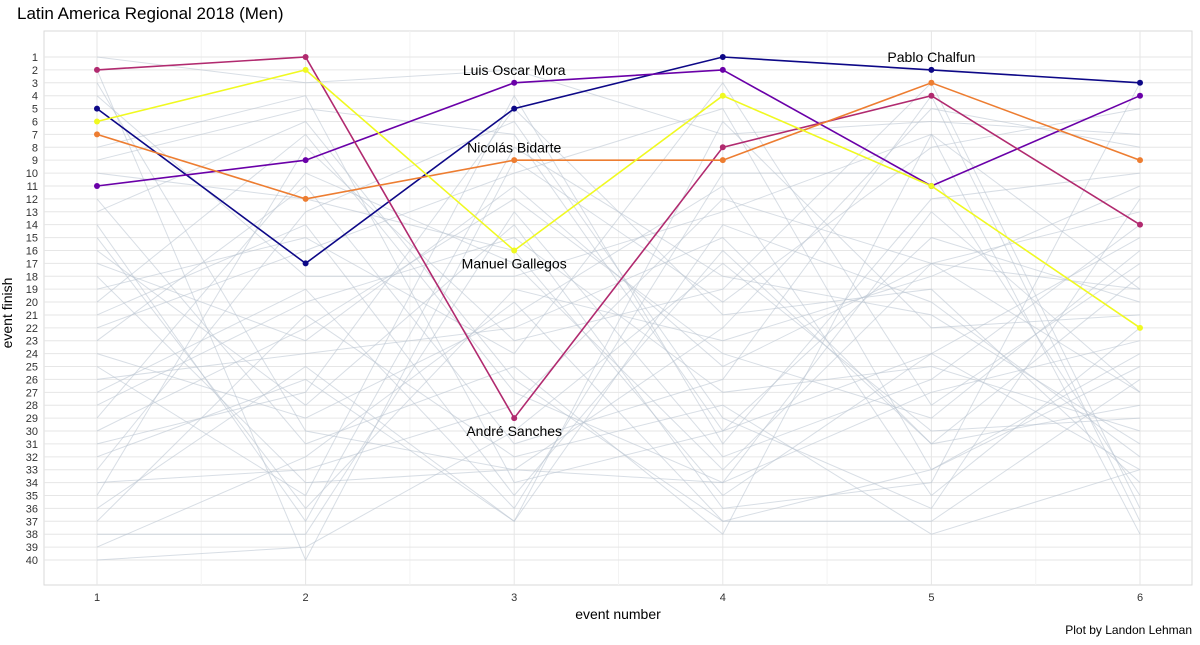  What do you see at coordinates (32, 239) in the screenshot?
I see `y-tick-label: 15` at bounding box center [32, 239].